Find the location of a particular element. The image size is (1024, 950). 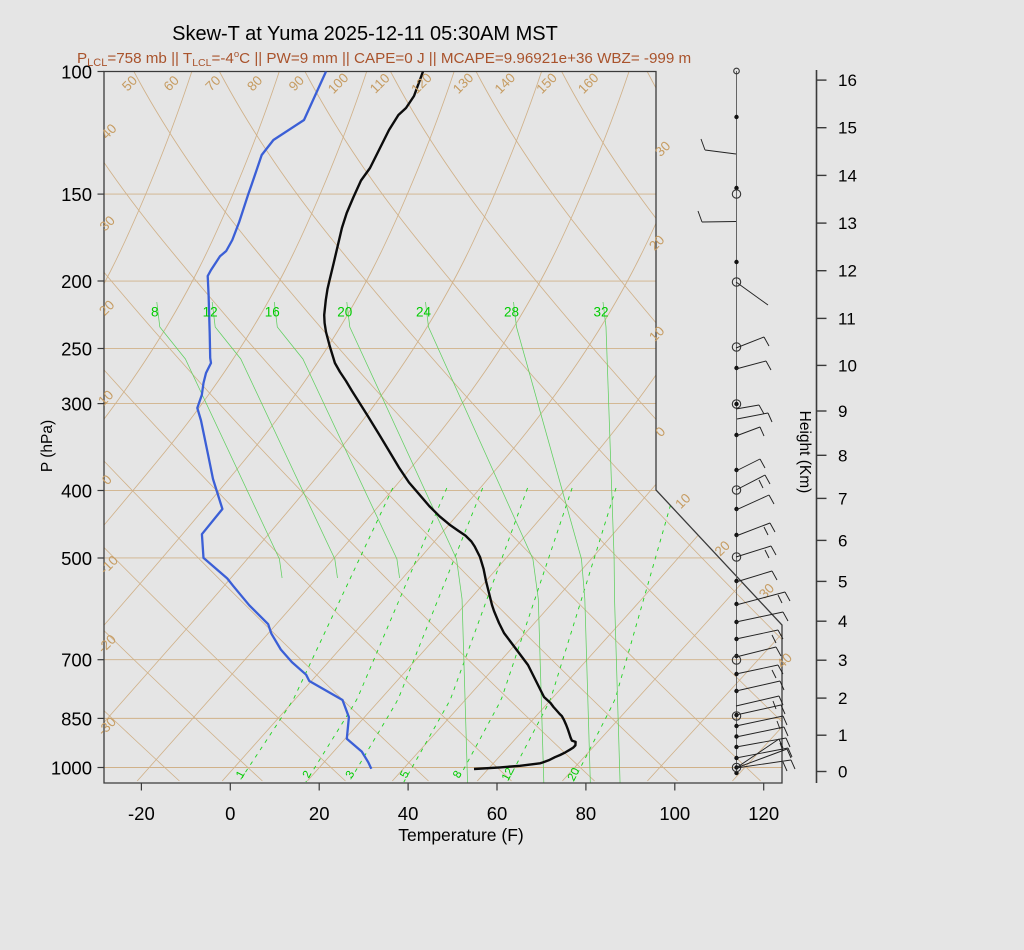

svg-text: Height (Km) is located at coordinates (804, 452).